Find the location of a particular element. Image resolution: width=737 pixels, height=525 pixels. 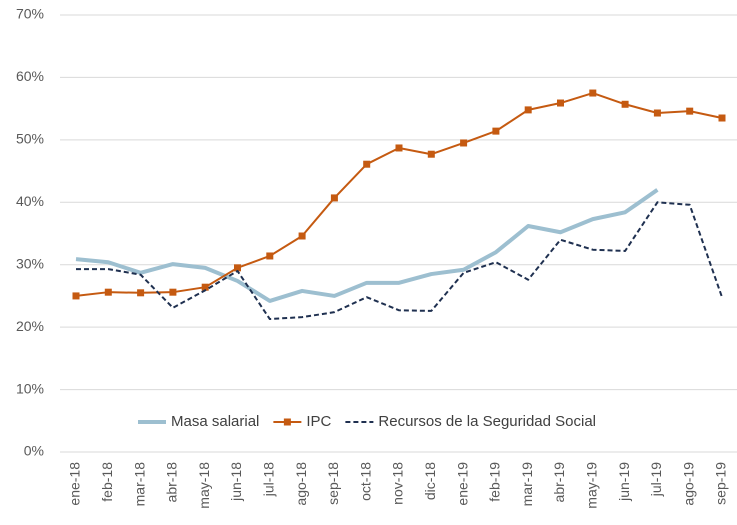

x-tick-label: ene-18 is located at coordinates (75, 484).